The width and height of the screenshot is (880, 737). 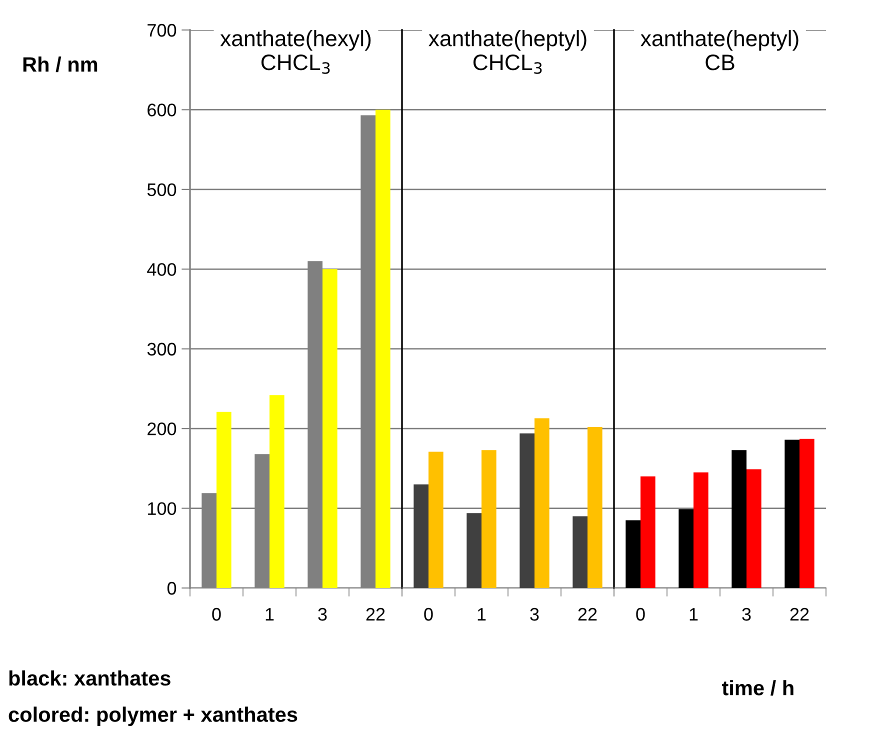 What do you see at coordinates (89, 678) in the screenshot?
I see `text: black: xanthates` at bounding box center [89, 678].